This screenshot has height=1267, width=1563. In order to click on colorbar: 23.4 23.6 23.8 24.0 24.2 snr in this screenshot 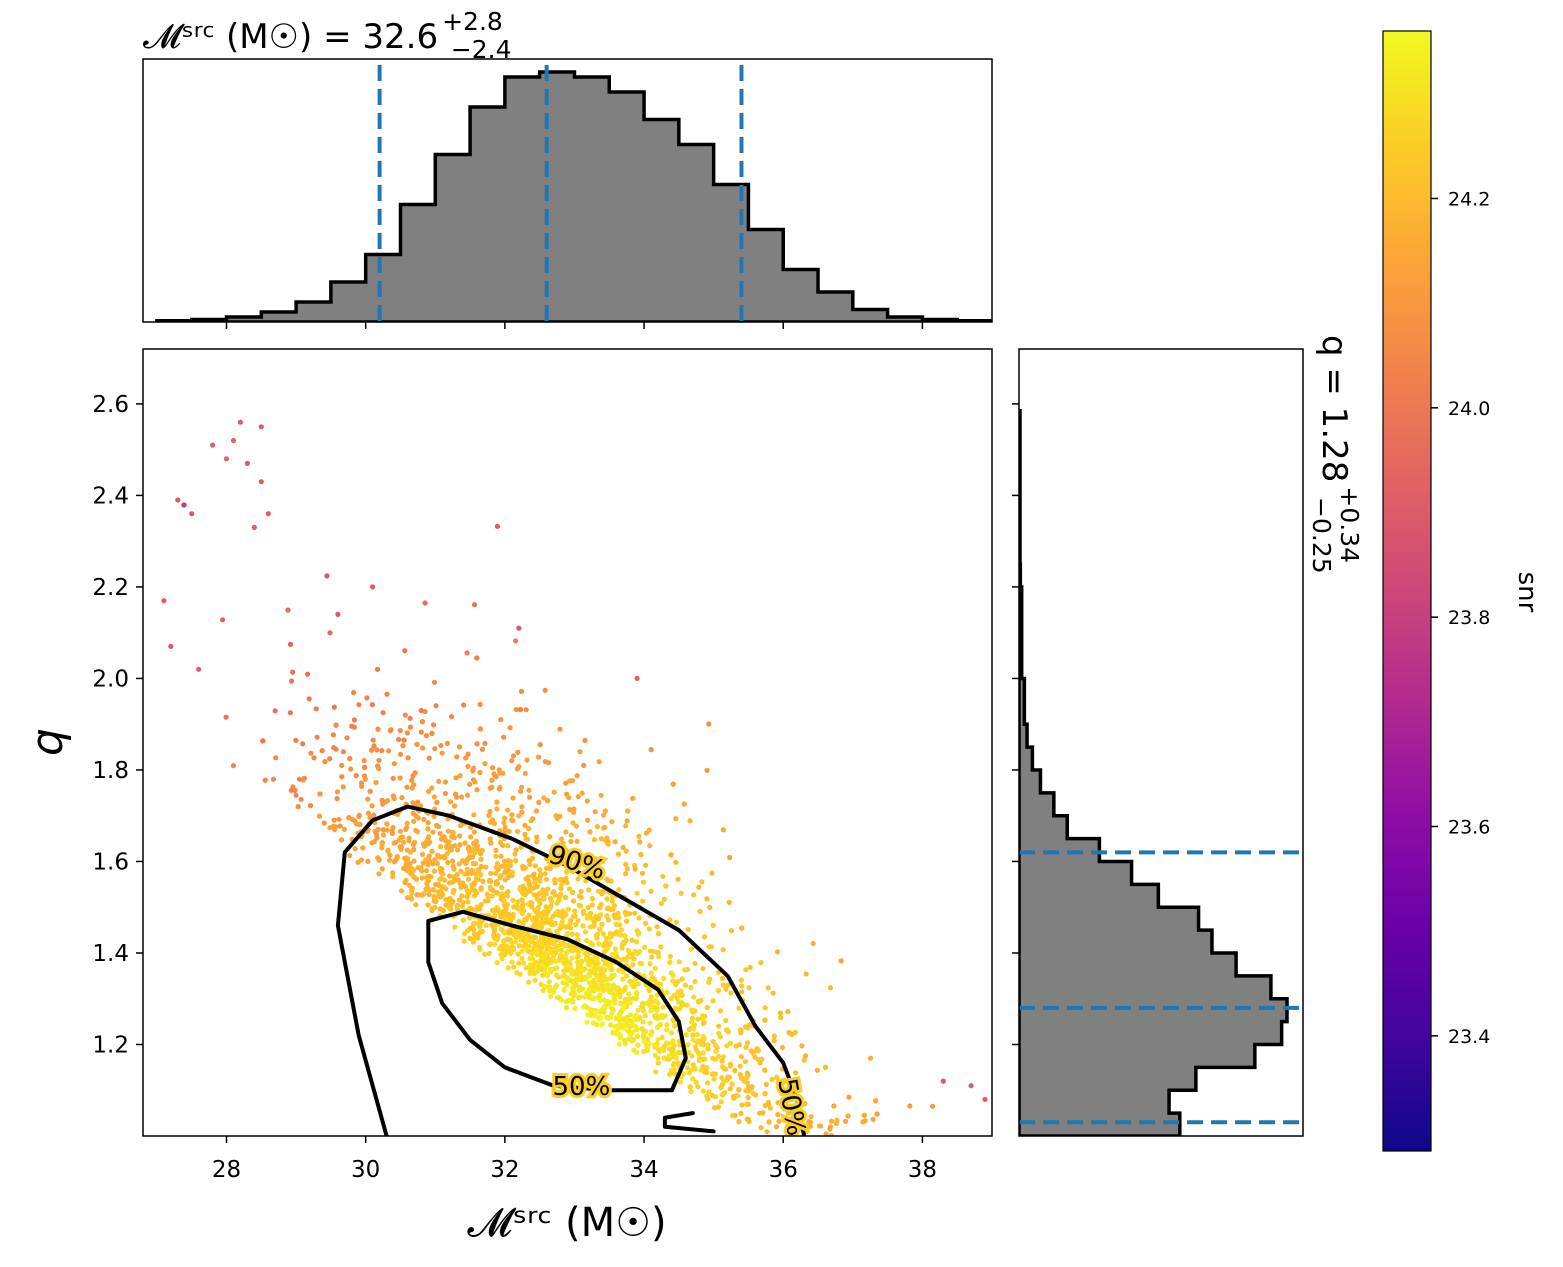, I will do `click(1462, 591)`.